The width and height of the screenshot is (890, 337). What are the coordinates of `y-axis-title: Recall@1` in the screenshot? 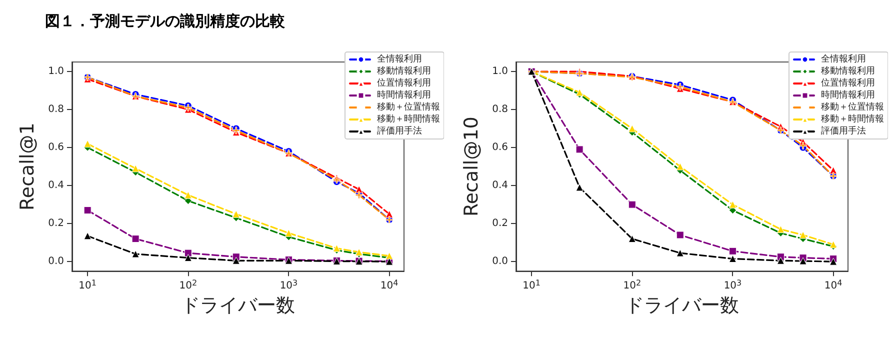 It's located at (27, 166).